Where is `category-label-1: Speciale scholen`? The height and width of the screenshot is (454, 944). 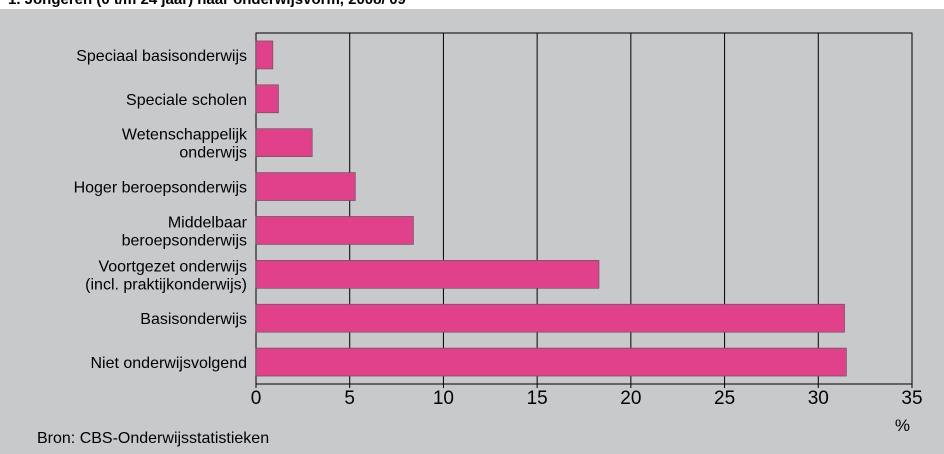 category-label-1: Speciale scholen is located at coordinates (186, 100).